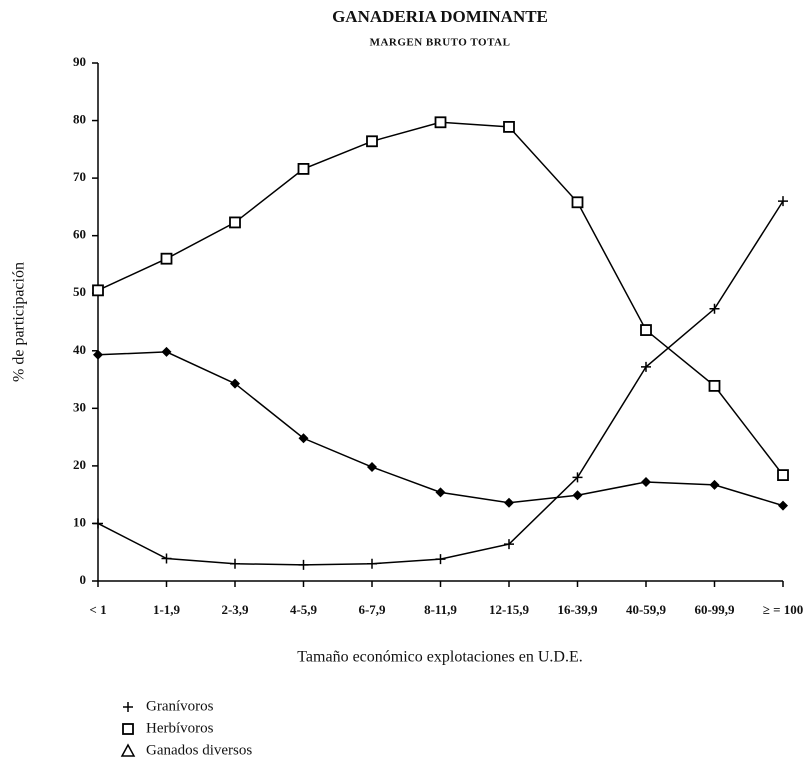 This screenshot has height=758, width=804. Describe the element at coordinates (79, 464) in the screenshot. I see `y-tick-label: 20` at that location.